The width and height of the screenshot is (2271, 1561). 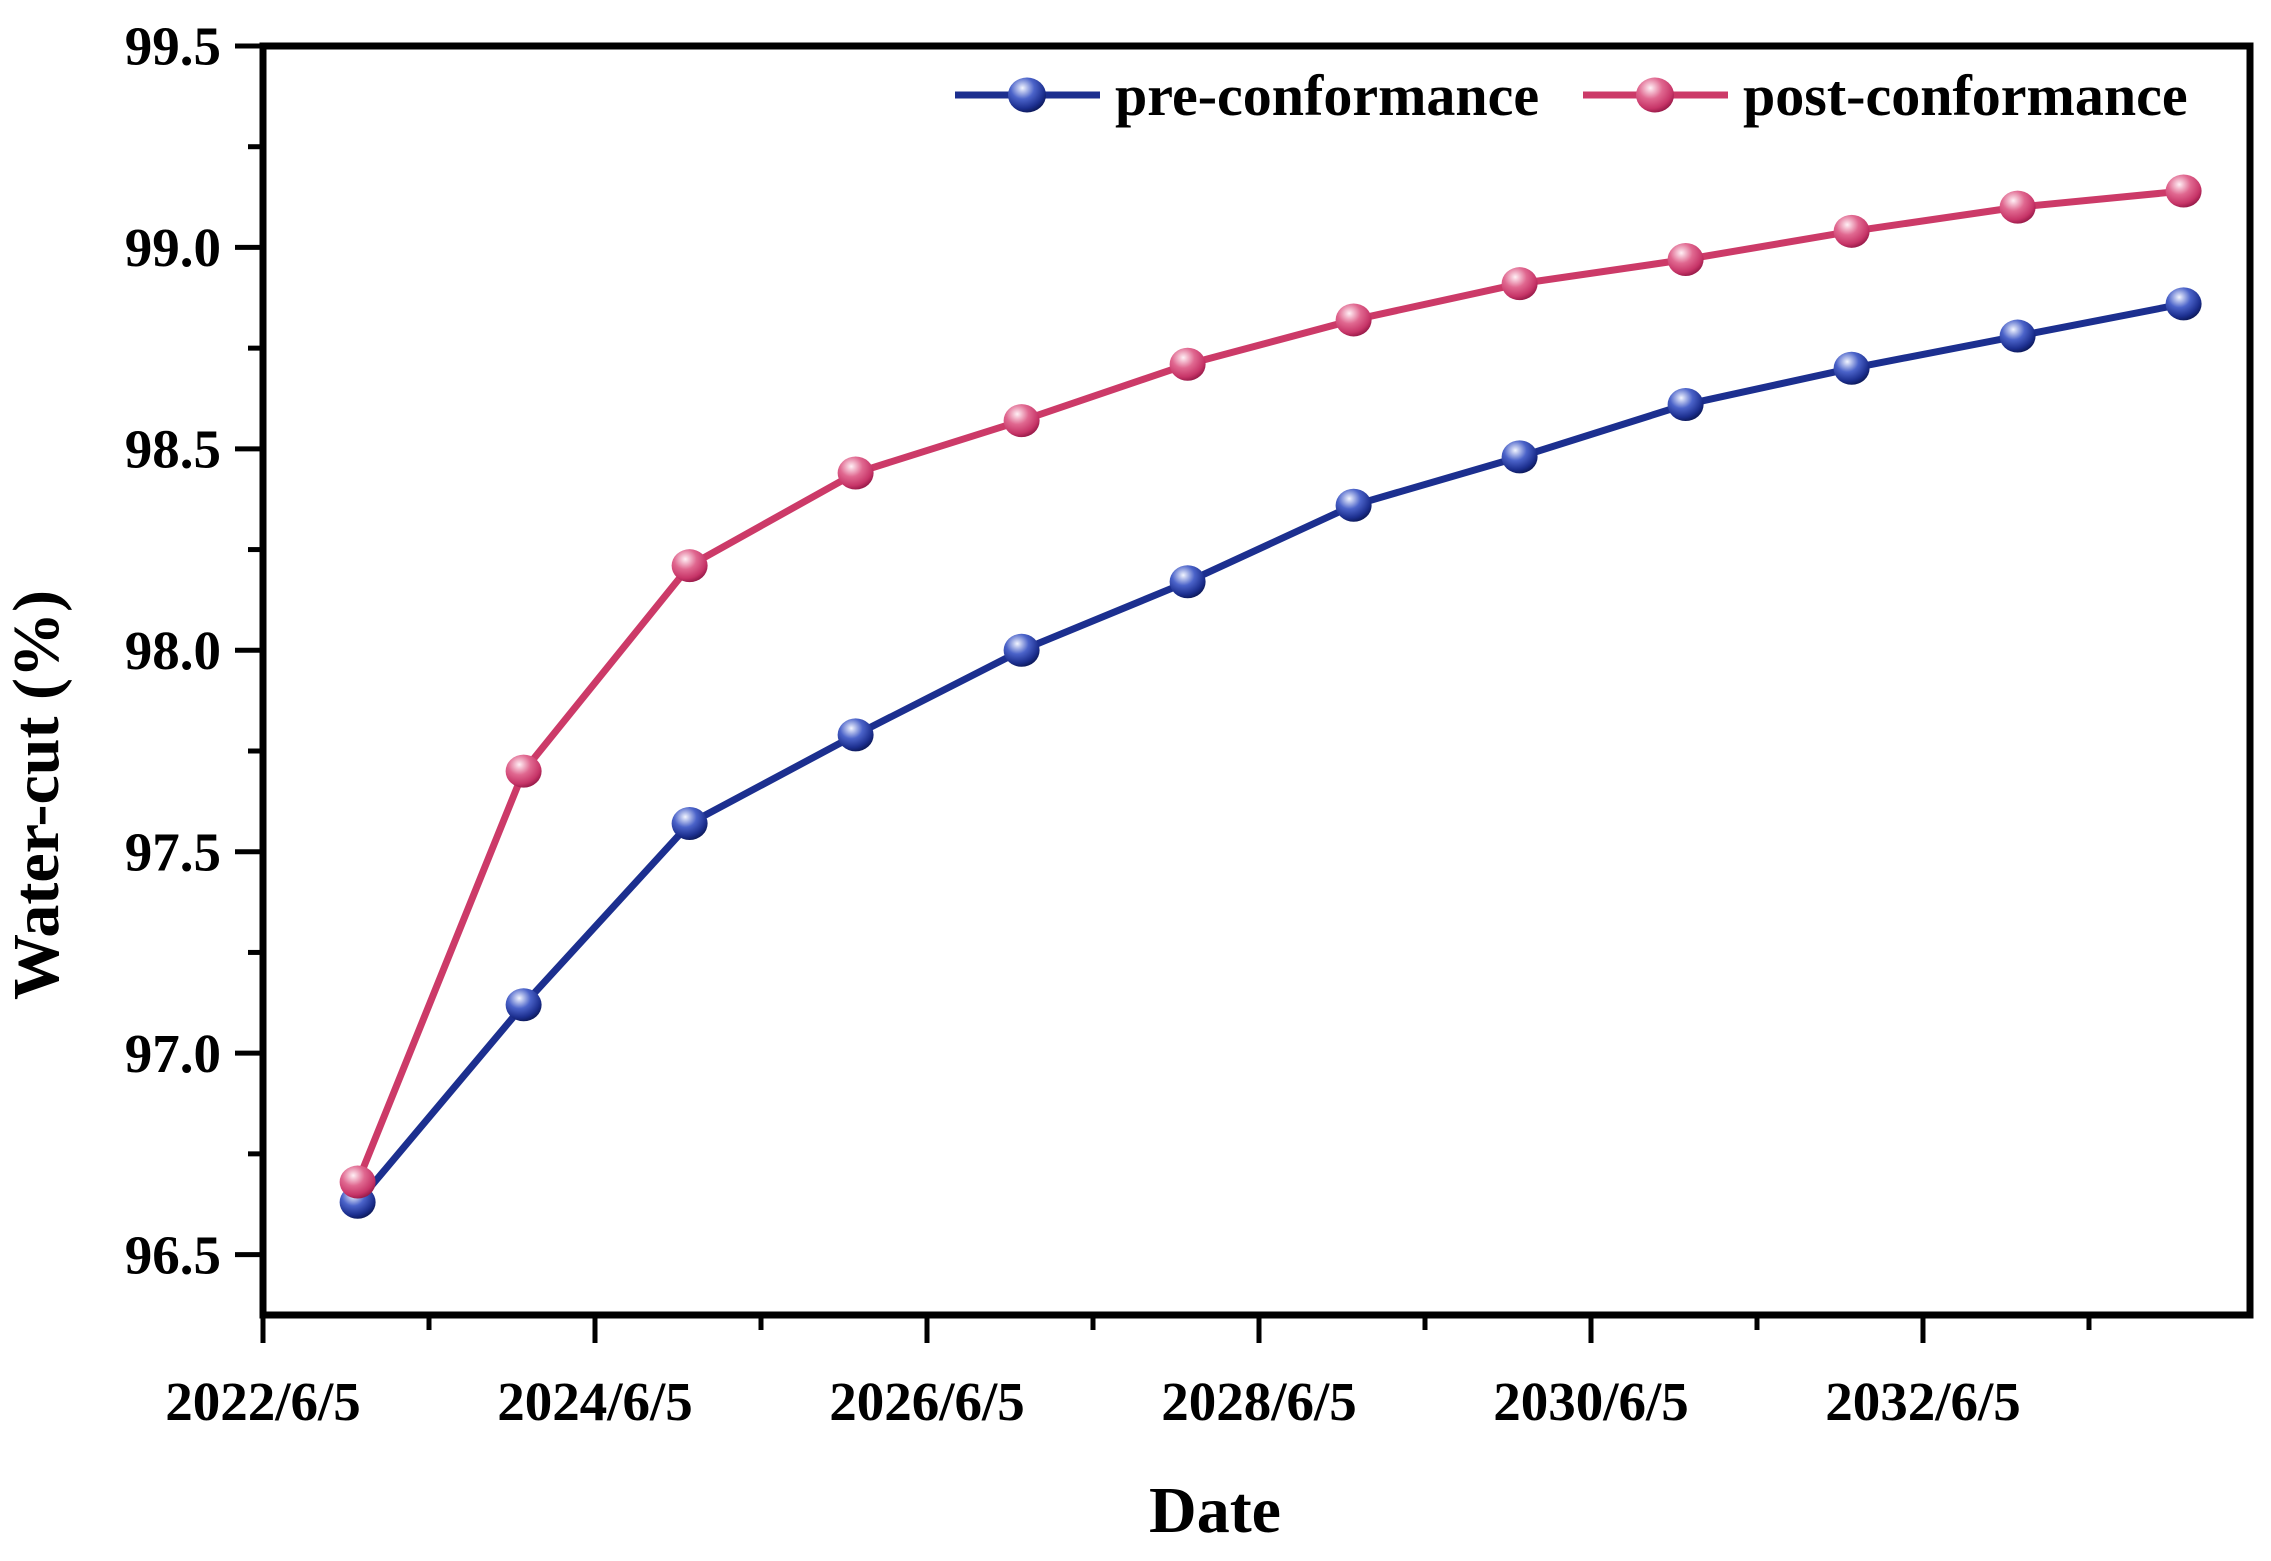 I want to click on x-axis-title: Date, so click(x=1215, y=1510).